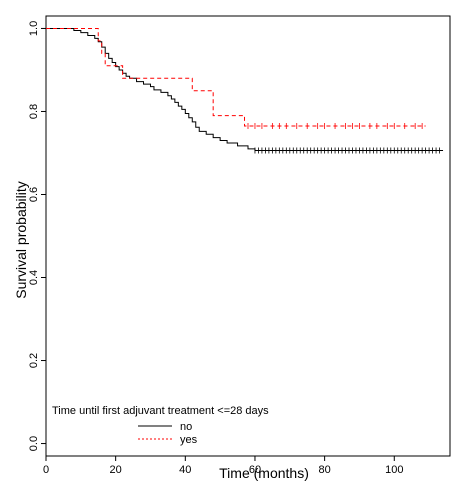 The image size is (470, 486). I want to click on x-tick-label: 0, so click(46, 470).